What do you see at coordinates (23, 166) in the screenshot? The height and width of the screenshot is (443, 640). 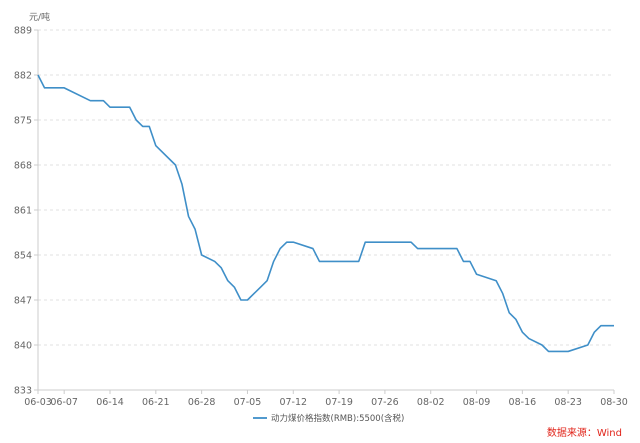 I see `y-tick-label: 868` at bounding box center [23, 166].